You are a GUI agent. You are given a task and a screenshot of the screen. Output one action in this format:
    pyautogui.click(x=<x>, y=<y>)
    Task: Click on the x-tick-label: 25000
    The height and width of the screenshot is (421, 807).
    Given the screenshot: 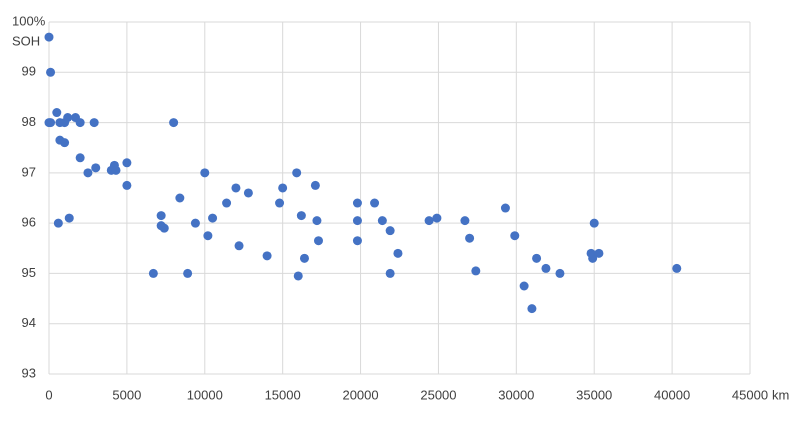 What is the action you would take?
    pyautogui.click(x=438, y=394)
    